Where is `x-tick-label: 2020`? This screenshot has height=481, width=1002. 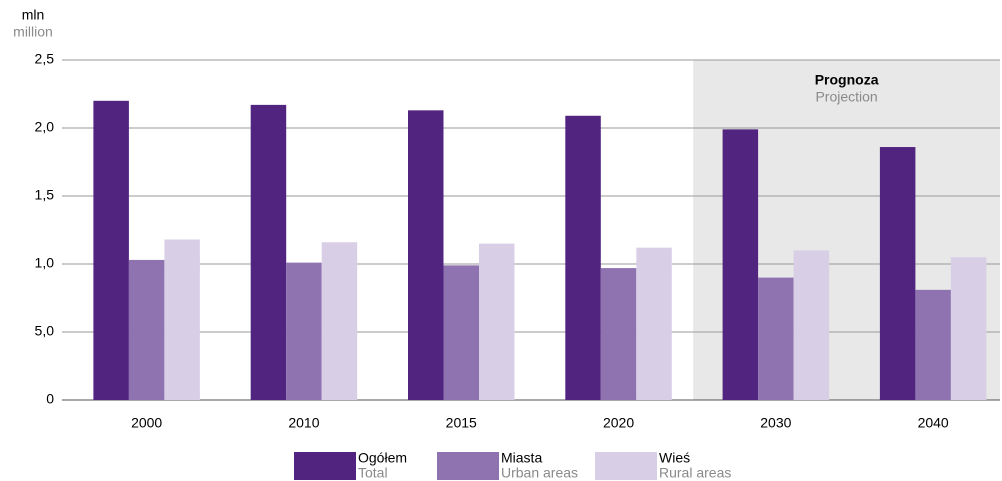
x-tick-label: 2020 is located at coordinates (618, 423).